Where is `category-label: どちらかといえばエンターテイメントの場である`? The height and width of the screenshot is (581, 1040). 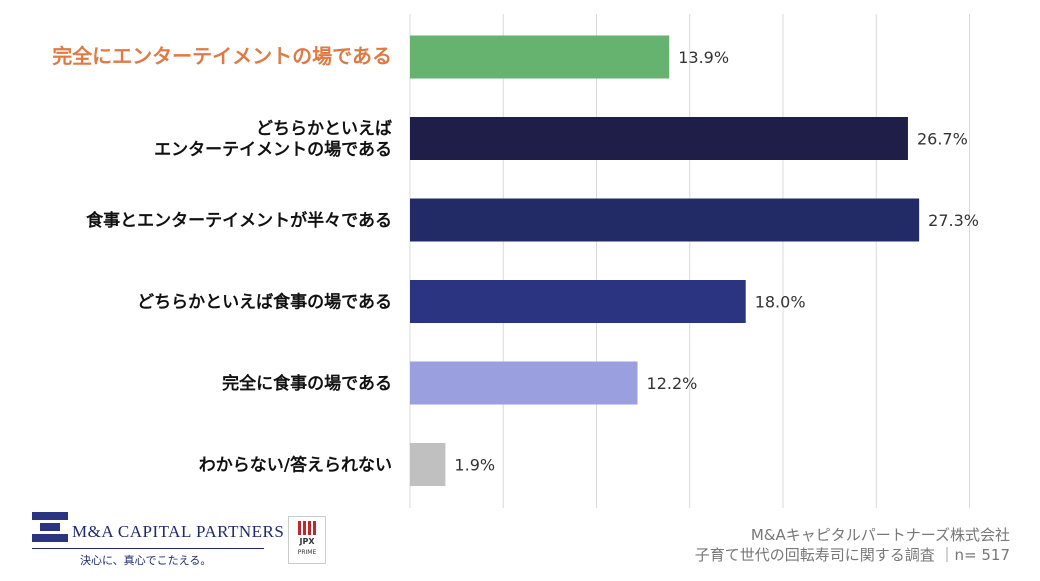 category-label: どちらかといえばエンターテイメントの場である is located at coordinates (273, 139).